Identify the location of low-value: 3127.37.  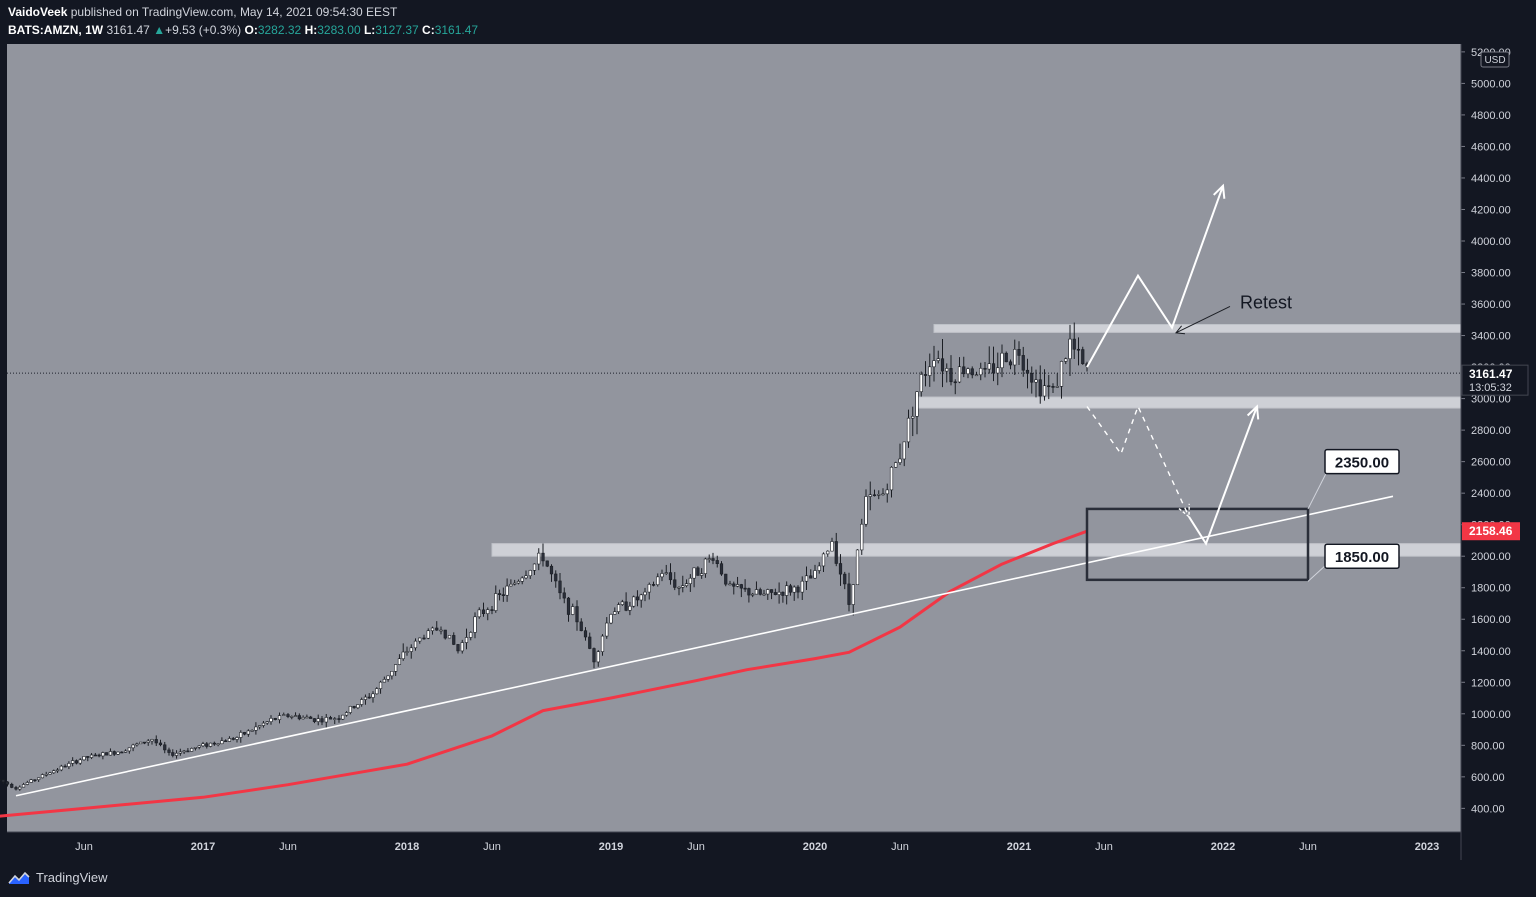
(397, 30).